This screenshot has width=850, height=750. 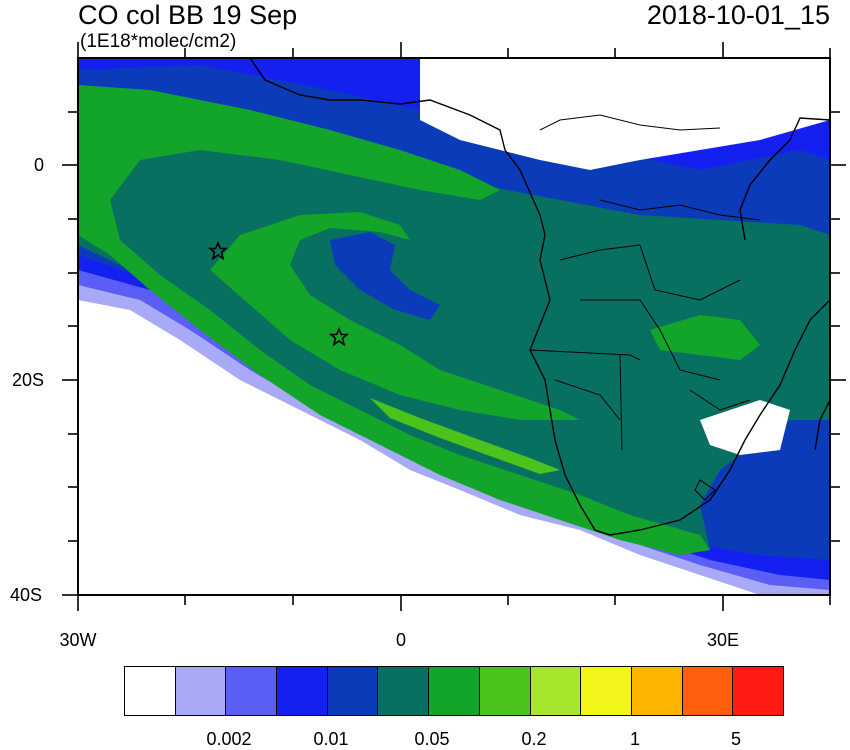 I want to click on x-tick-label: 30E, so click(x=723, y=640).